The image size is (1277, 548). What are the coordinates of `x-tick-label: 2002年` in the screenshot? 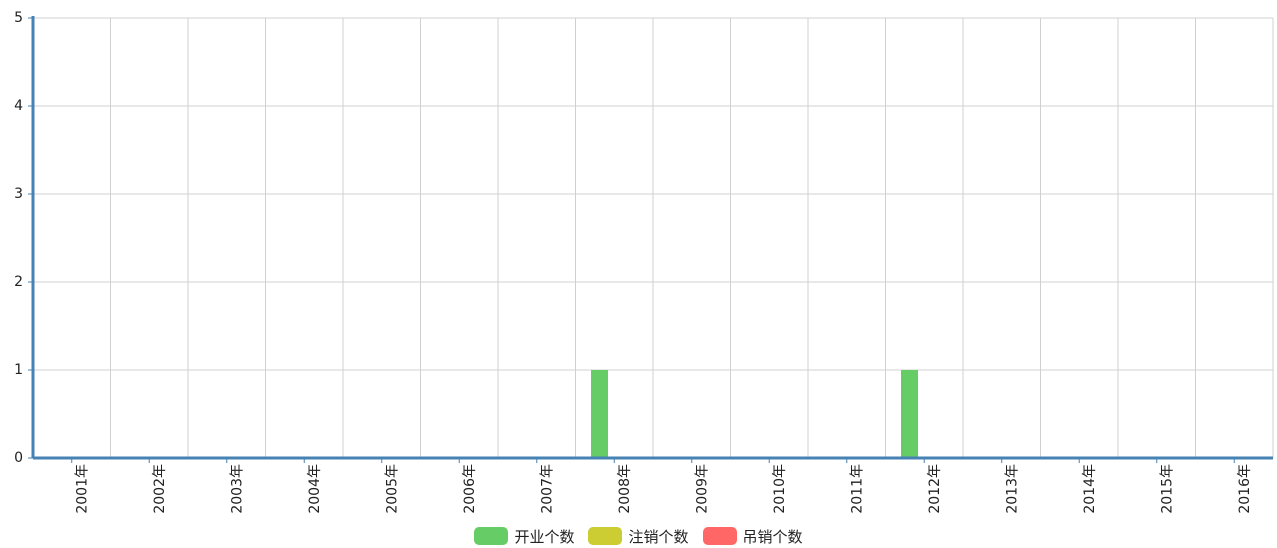 It's located at (160, 489).